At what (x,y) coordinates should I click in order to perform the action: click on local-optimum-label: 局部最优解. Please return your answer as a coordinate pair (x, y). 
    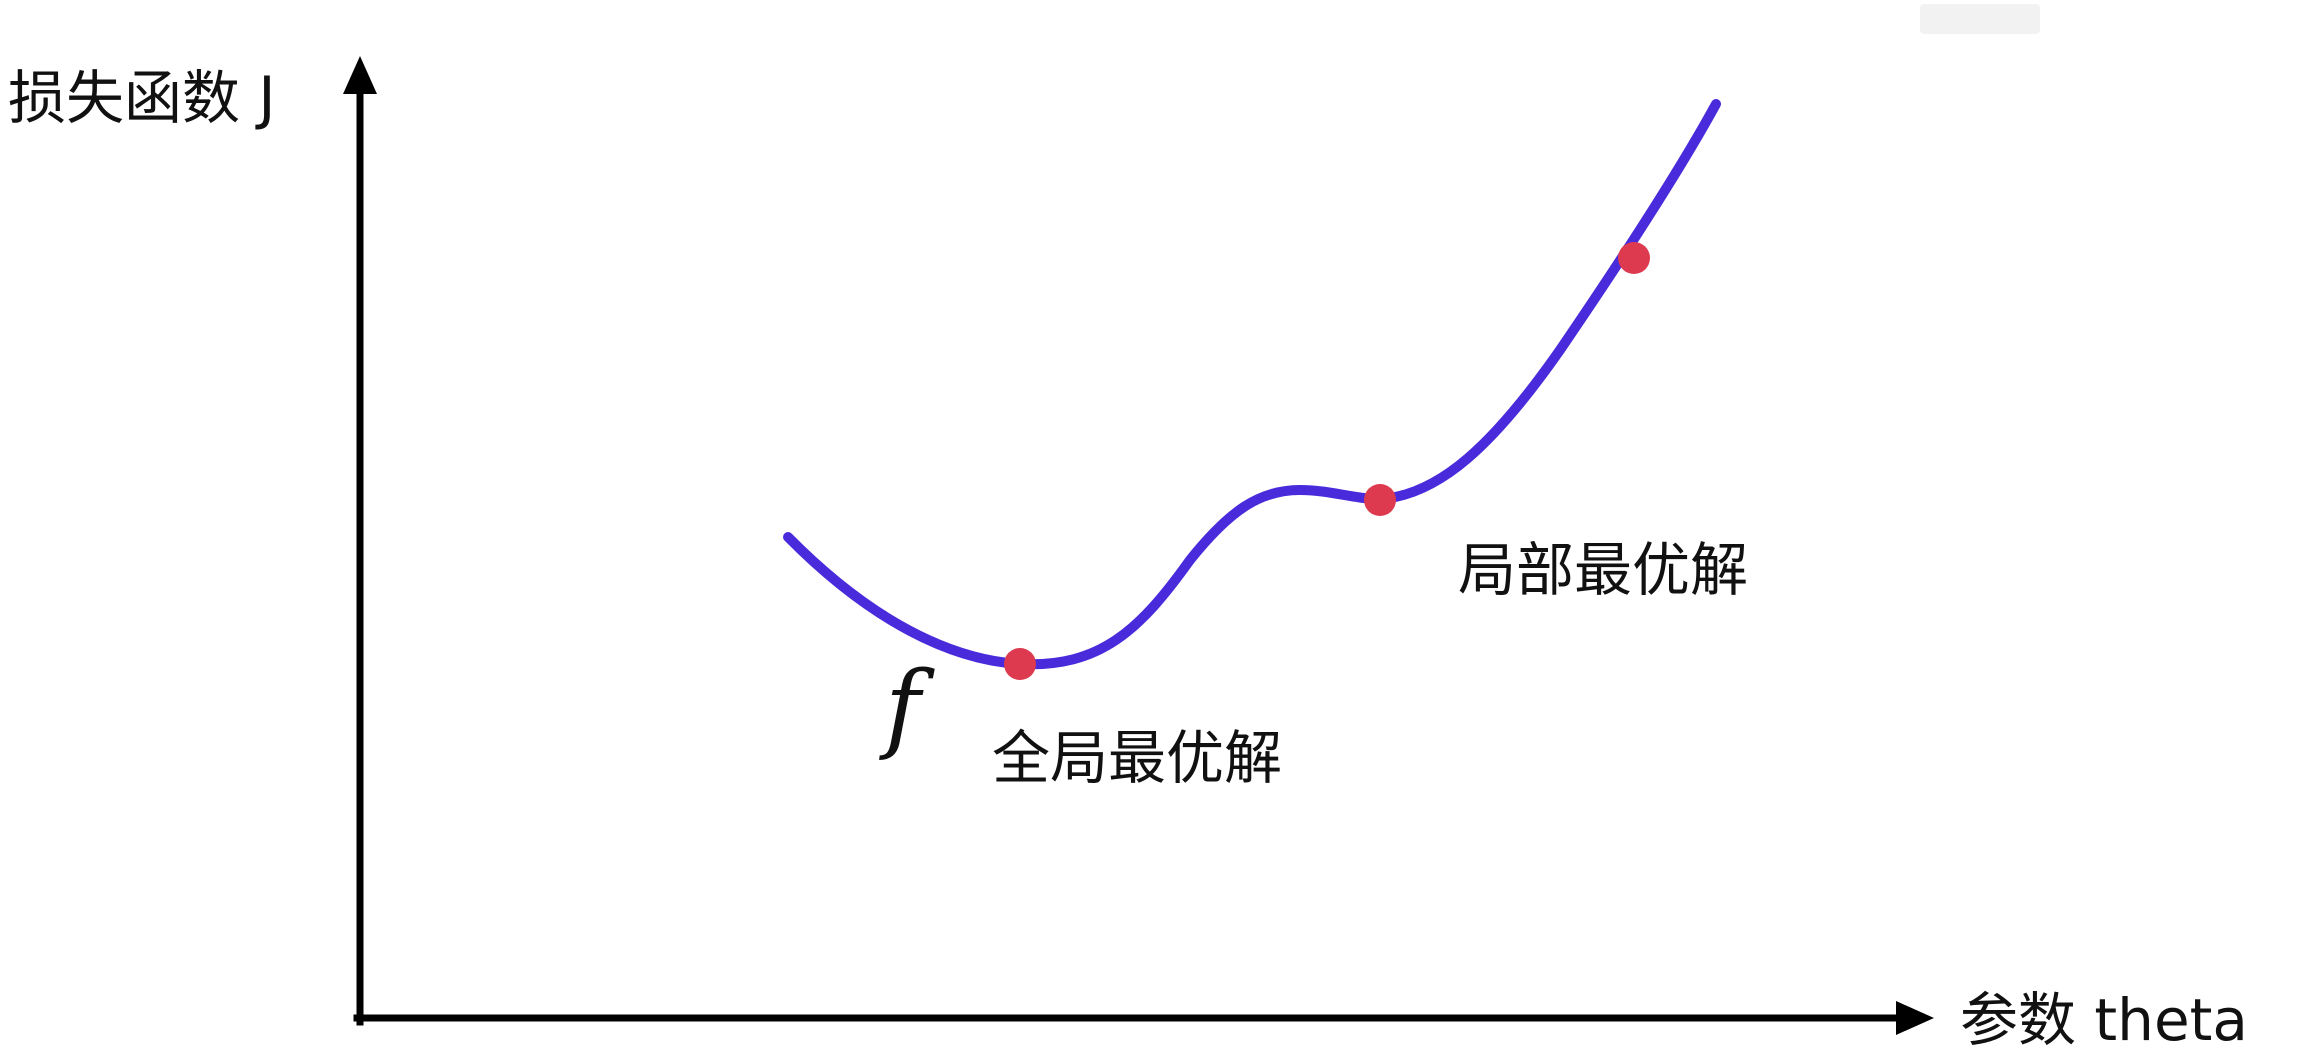
    Looking at the image, I should click on (1603, 570).